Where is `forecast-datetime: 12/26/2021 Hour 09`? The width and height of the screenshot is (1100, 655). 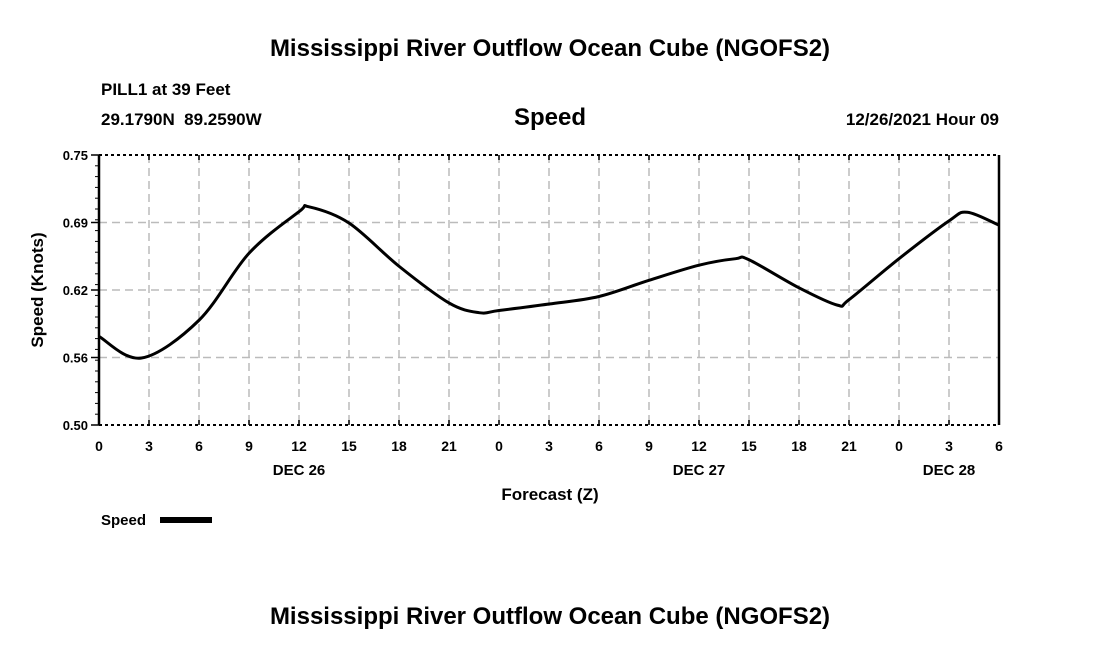 forecast-datetime: 12/26/2021 Hour 09 is located at coordinates (922, 119).